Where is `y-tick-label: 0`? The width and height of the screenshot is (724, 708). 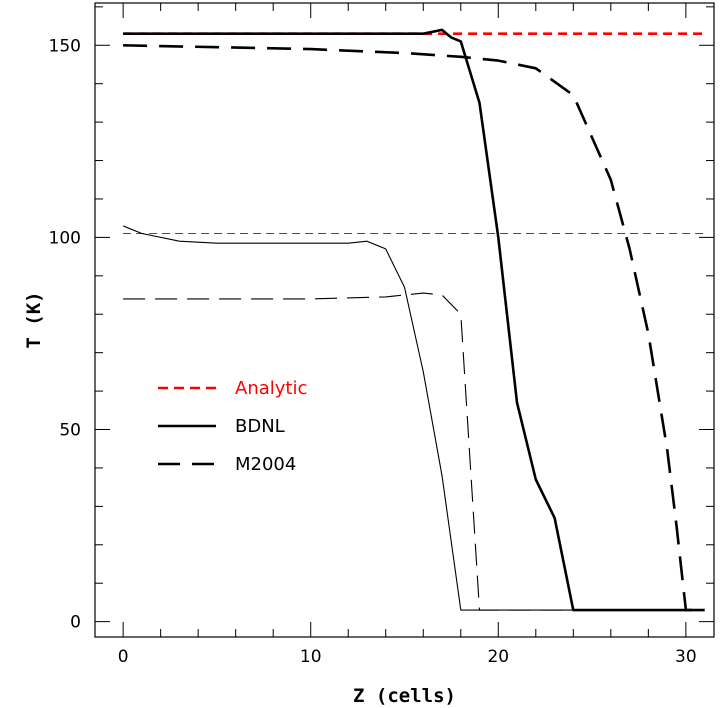 y-tick-label: 0 is located at coordinates (75, 623).